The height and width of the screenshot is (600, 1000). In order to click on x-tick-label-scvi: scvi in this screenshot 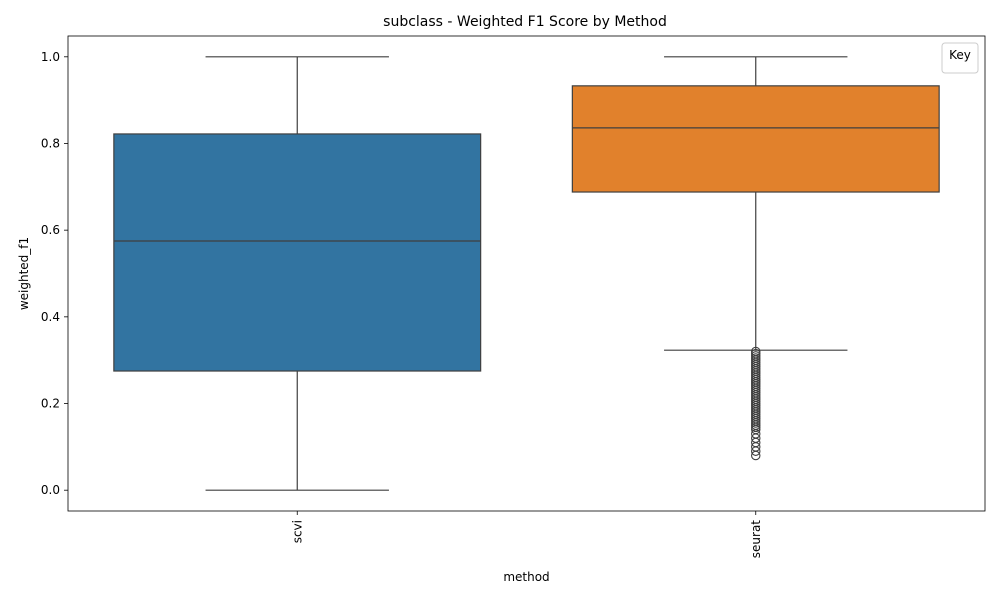, I will do `click(297, 531)`.